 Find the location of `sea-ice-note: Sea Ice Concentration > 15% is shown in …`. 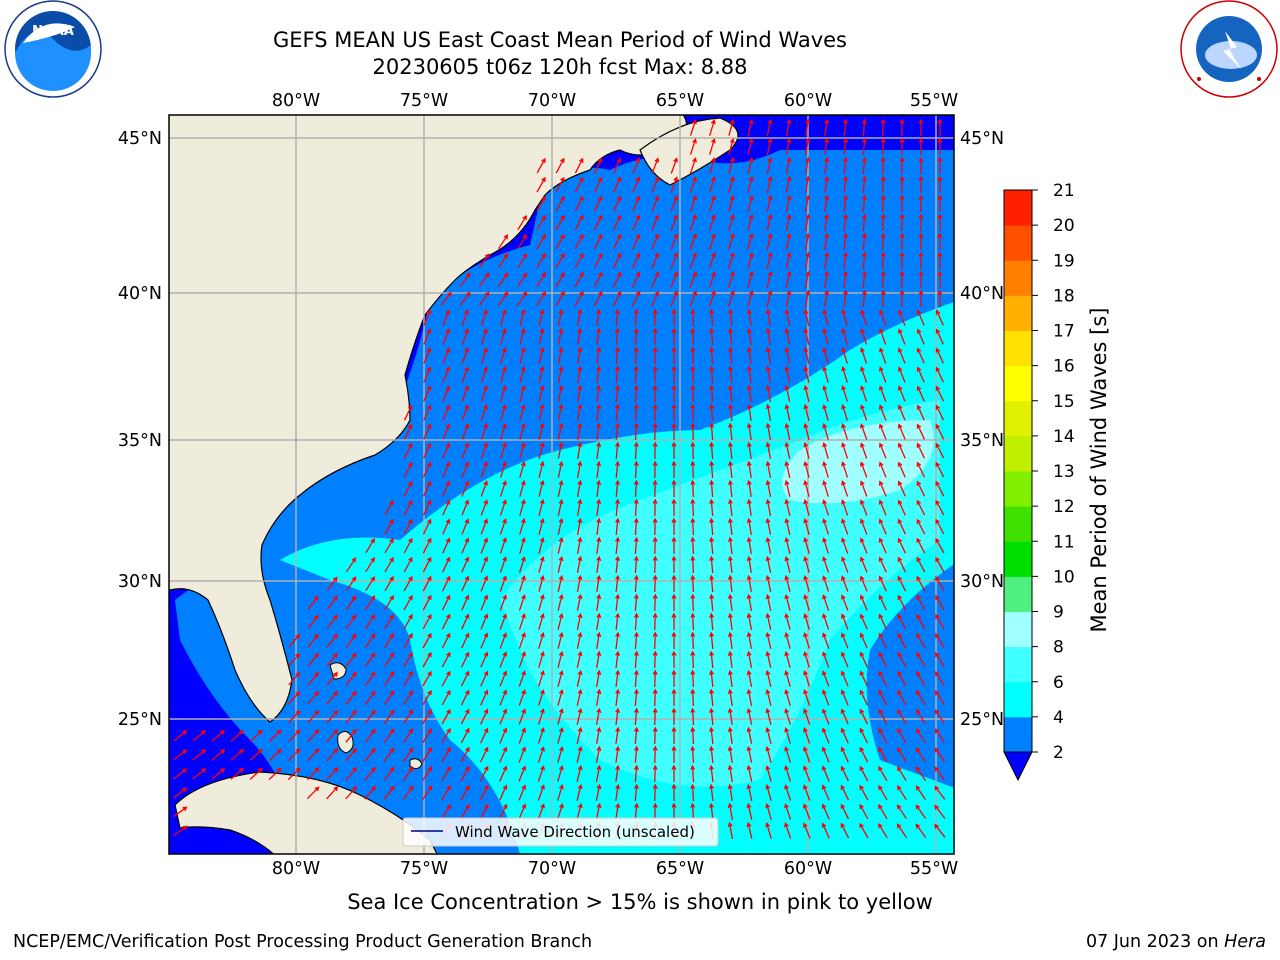

sea-ice-note: Sea Ice Concentration > 15% is shown in … is located at coordinates (640, 902).